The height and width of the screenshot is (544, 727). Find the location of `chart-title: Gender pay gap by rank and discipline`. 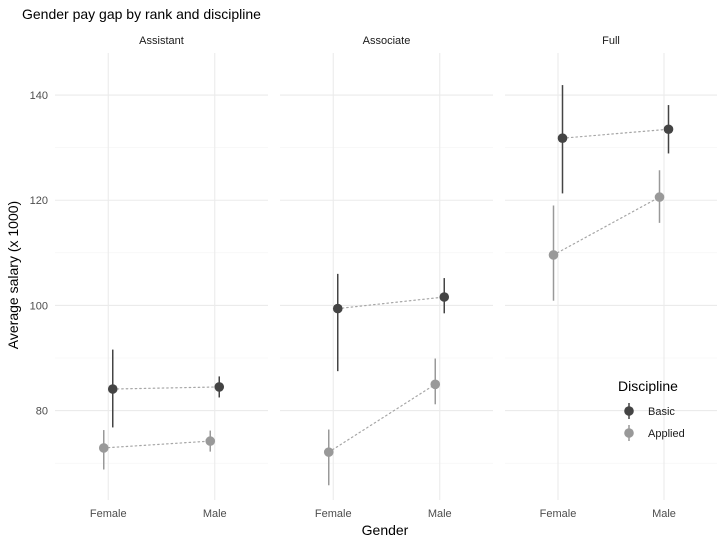

chart-title: Gender pay gap by rank and discipline is located at coordinates (141, 14).